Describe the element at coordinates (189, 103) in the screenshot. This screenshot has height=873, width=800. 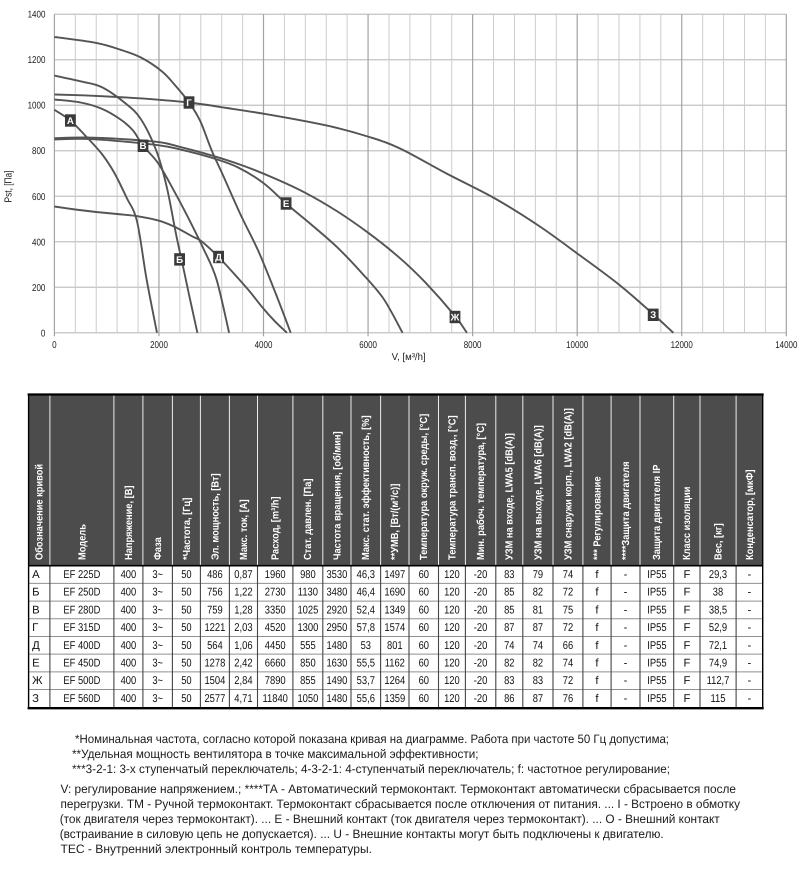
I see `svg-text: Г` at that location.